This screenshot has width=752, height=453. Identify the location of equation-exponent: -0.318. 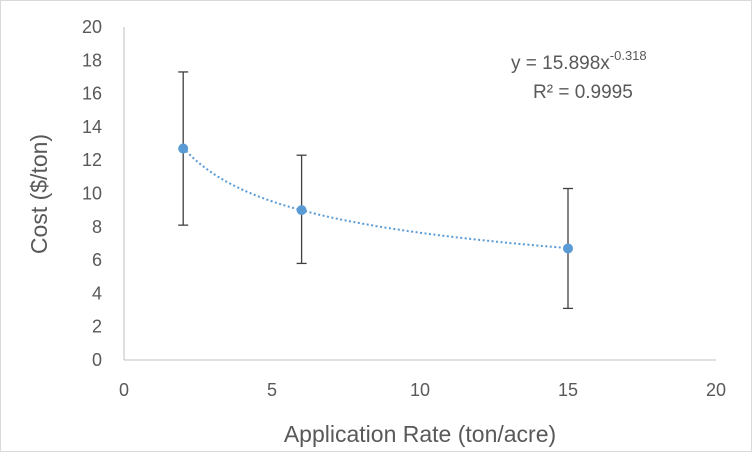
(628, 55).